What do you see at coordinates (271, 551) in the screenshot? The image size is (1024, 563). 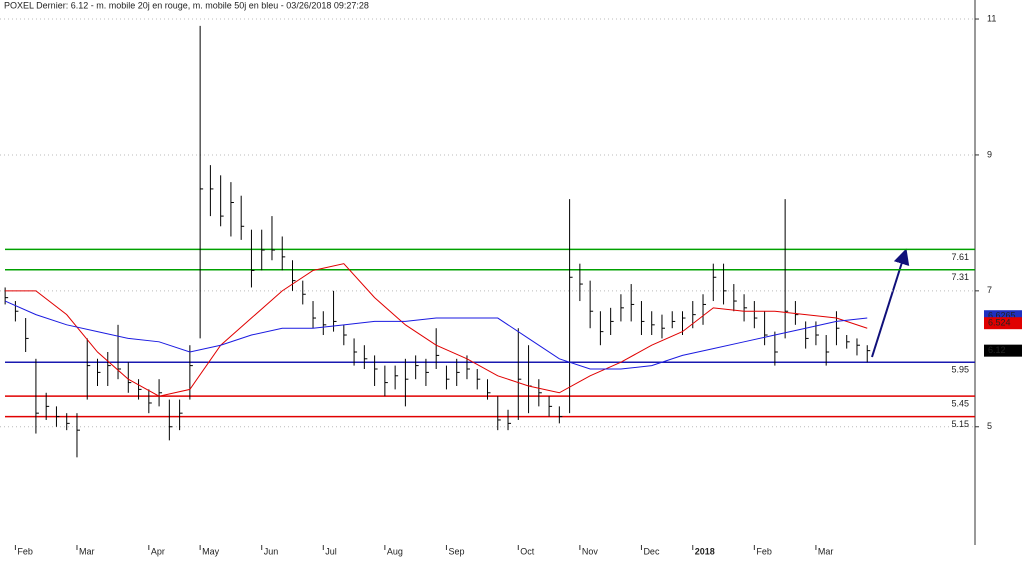 I see `x-tick-label: Jun` at bounding box center [271, 551].